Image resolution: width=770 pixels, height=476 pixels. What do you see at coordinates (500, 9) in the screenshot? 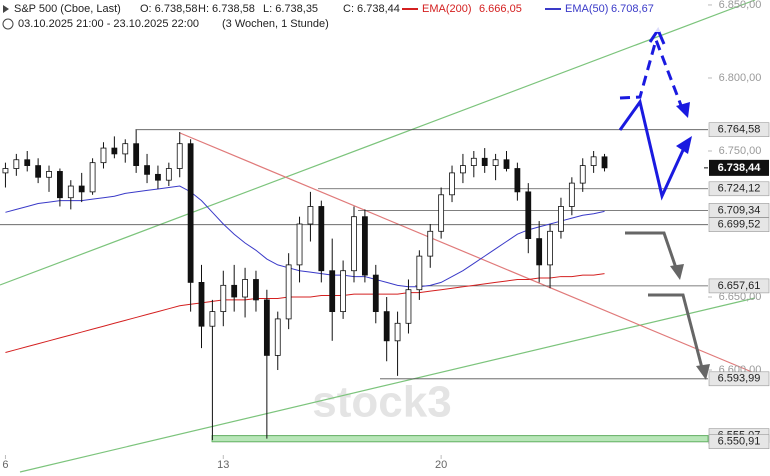
I see `legend-value: 6.666,05` at bounding box center [500, 9].